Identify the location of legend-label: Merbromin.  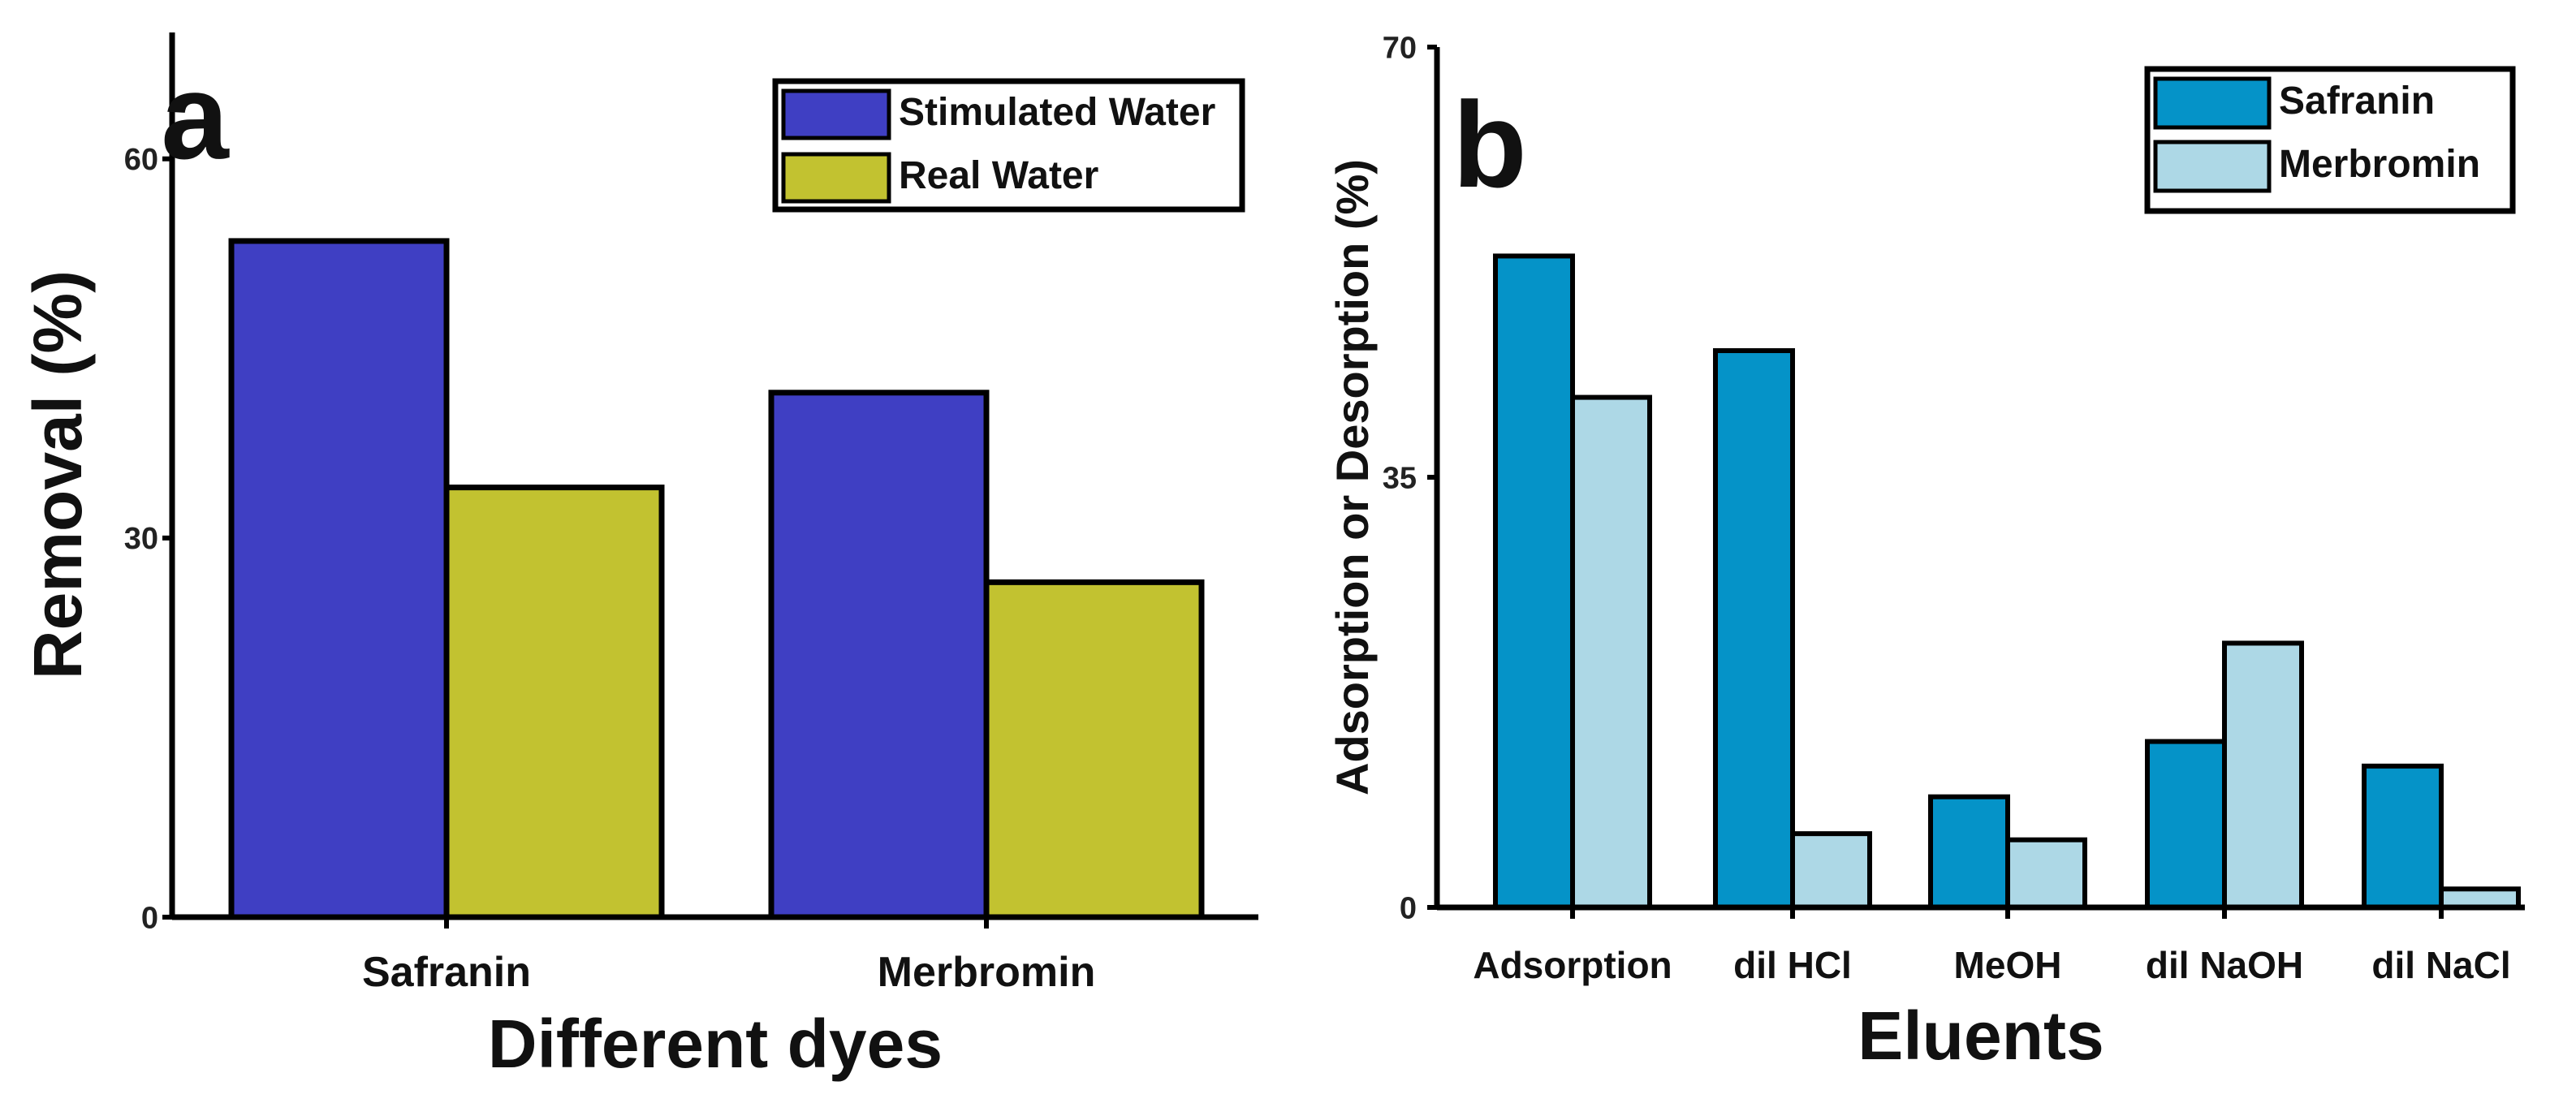
(2379, 164).